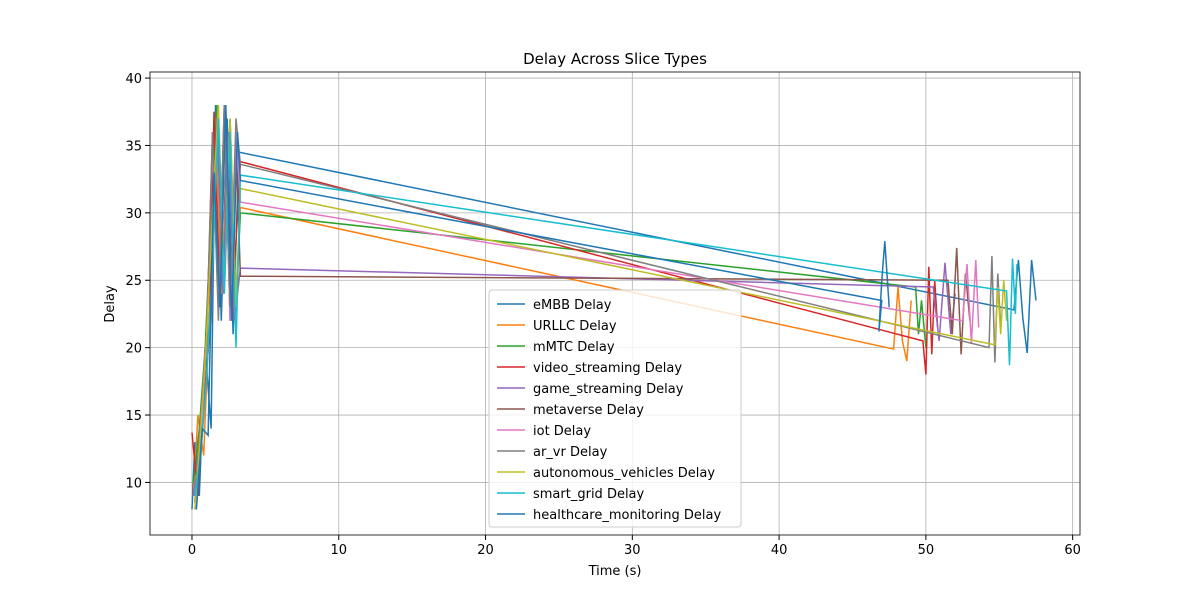  I want to click on legend-box, so click(615, 408).